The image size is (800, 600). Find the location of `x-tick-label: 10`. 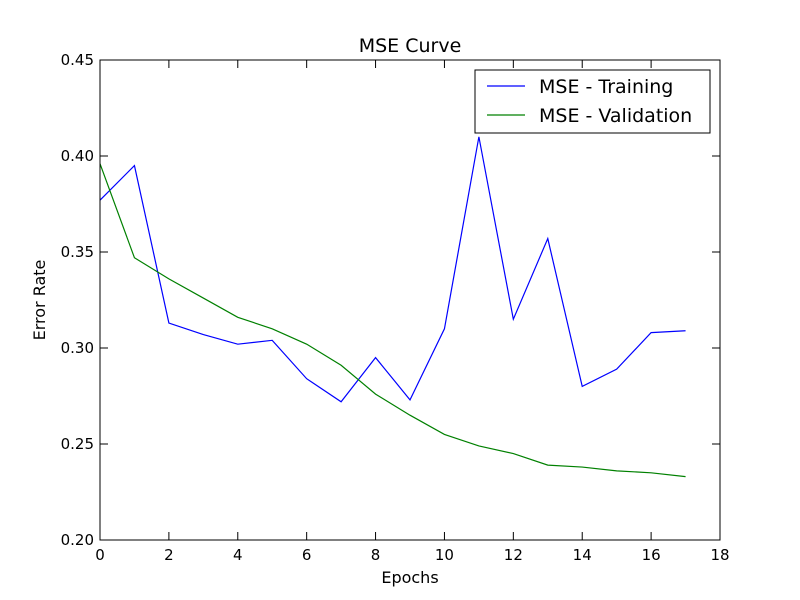

x-tick-label: 10 is located at coordinates (444, 555).